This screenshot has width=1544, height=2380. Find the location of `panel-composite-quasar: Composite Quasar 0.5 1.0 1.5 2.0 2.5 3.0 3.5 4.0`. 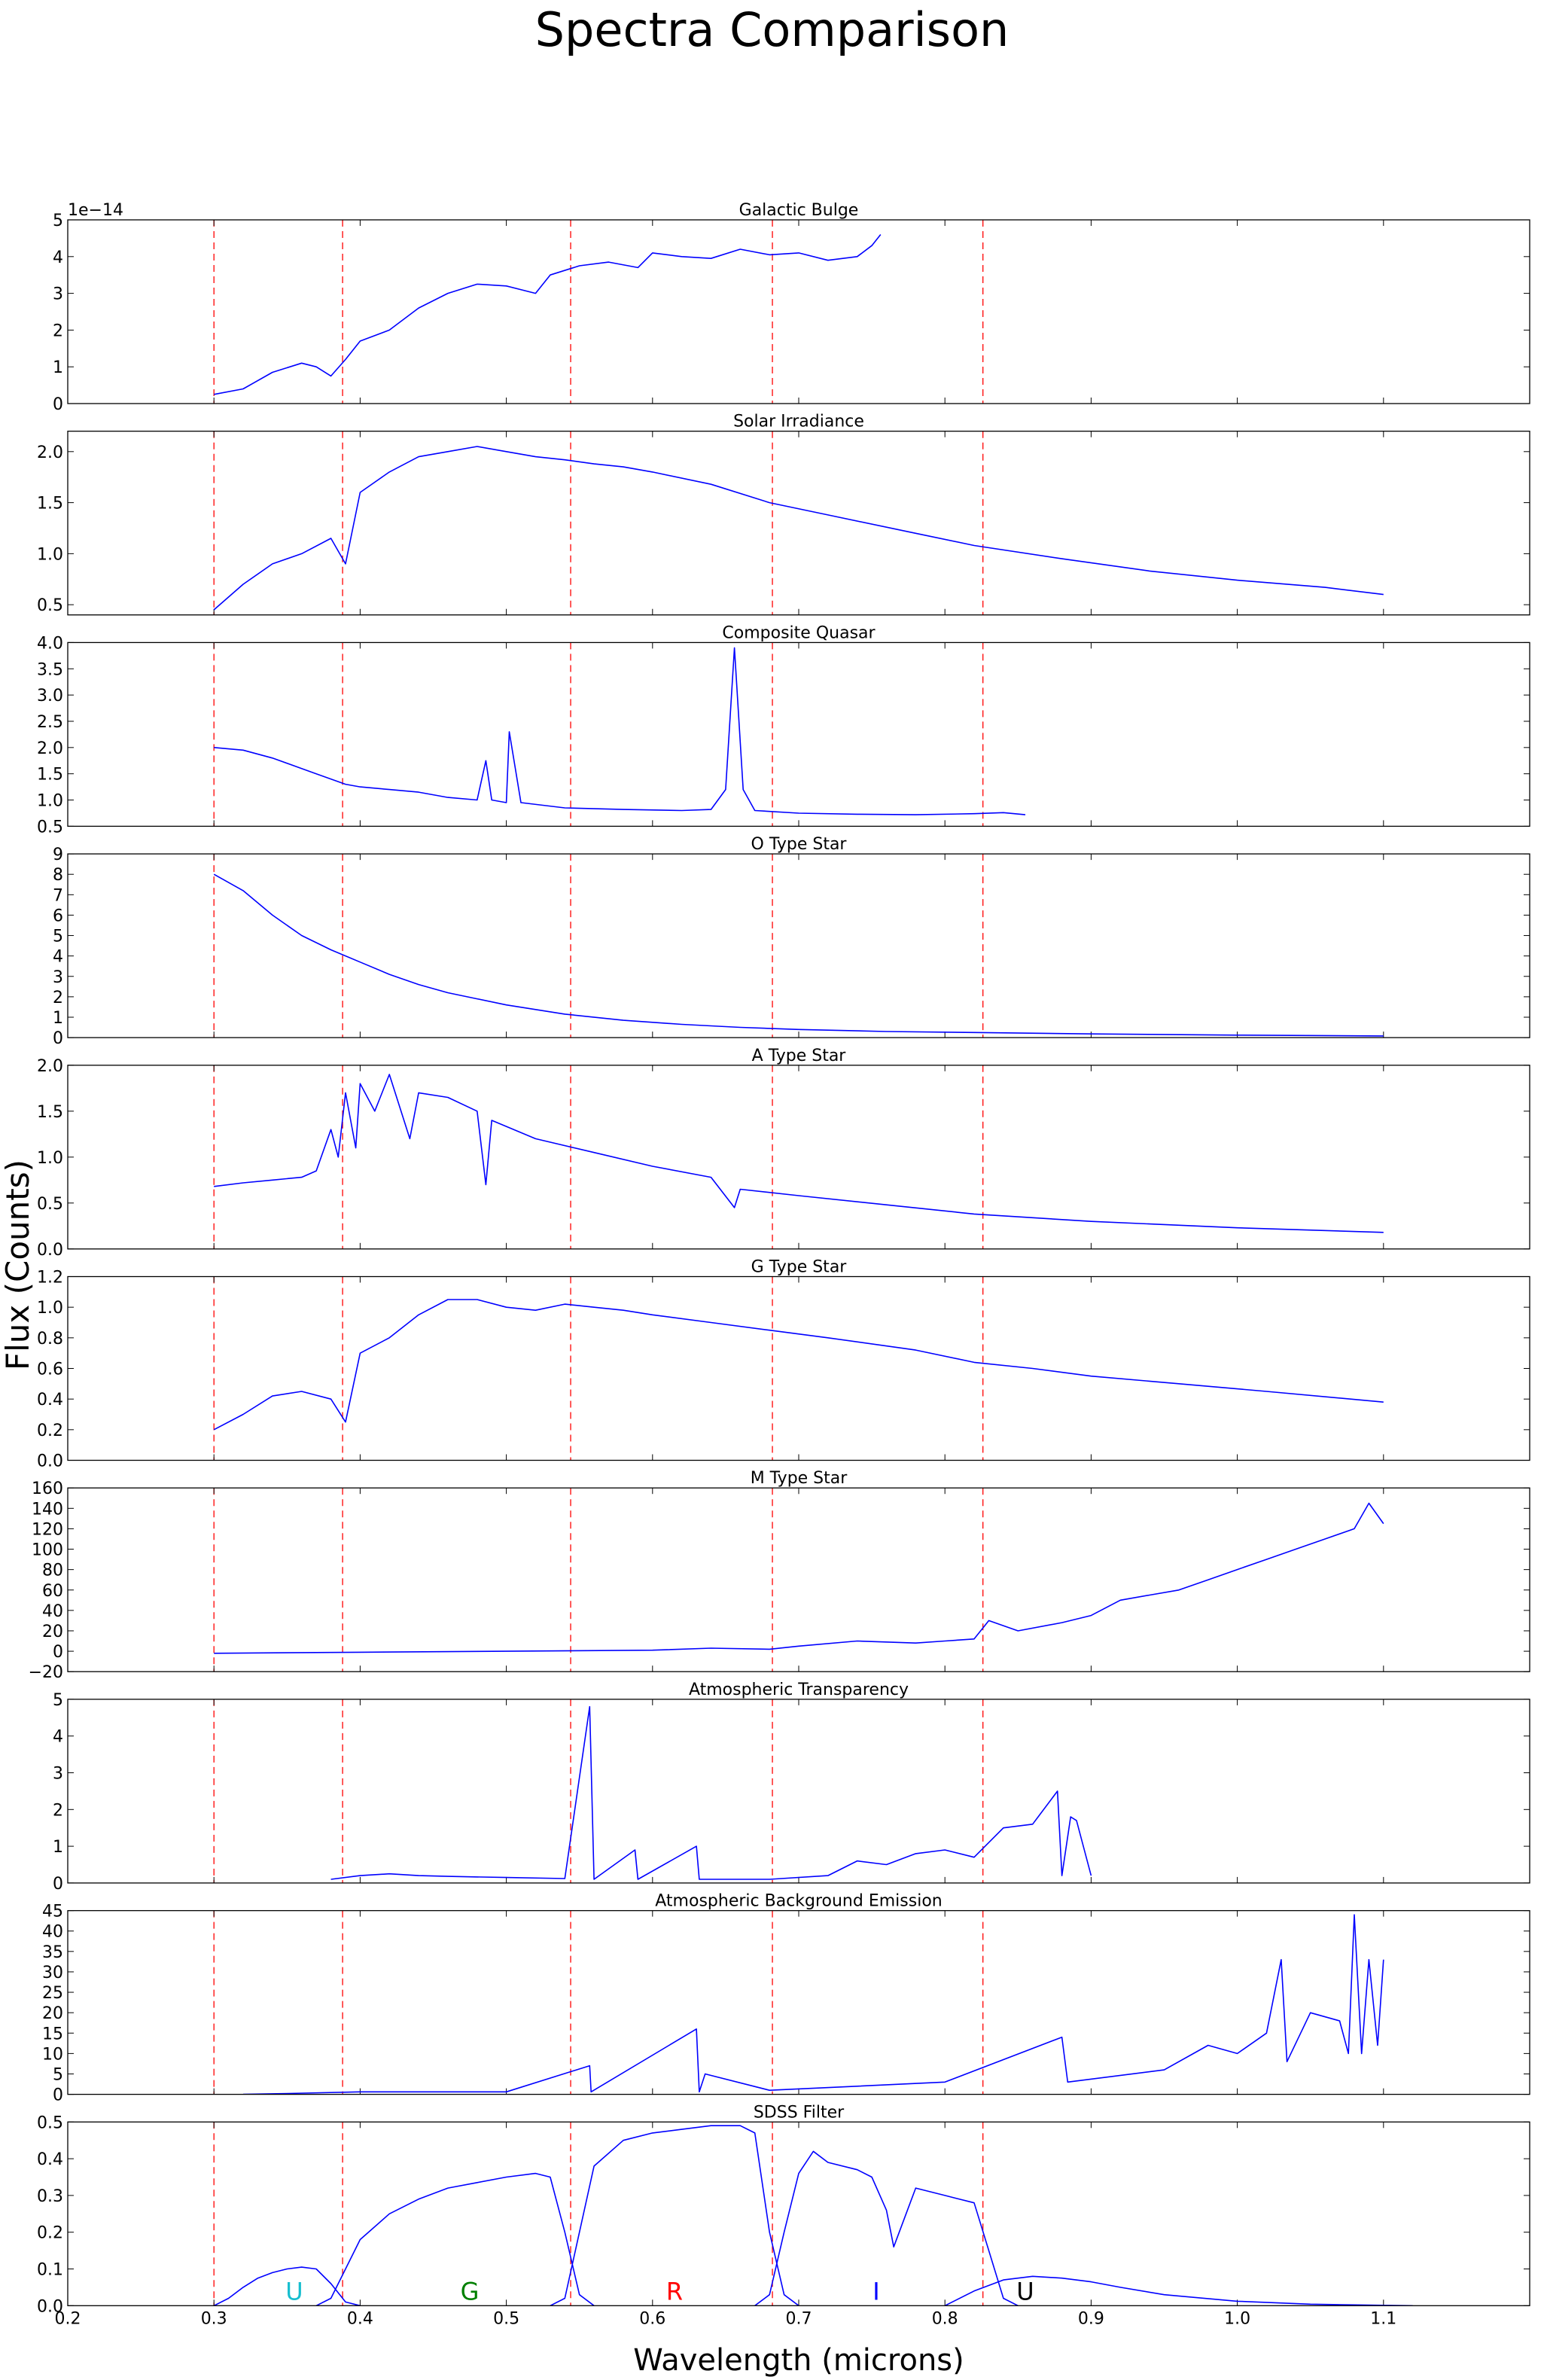

panel-composite-quasar: Composite Quasar 0.5 1.0 1.5 2.0 2.5 3.0 3.5 4.0 is located at coordinates (783, 730).